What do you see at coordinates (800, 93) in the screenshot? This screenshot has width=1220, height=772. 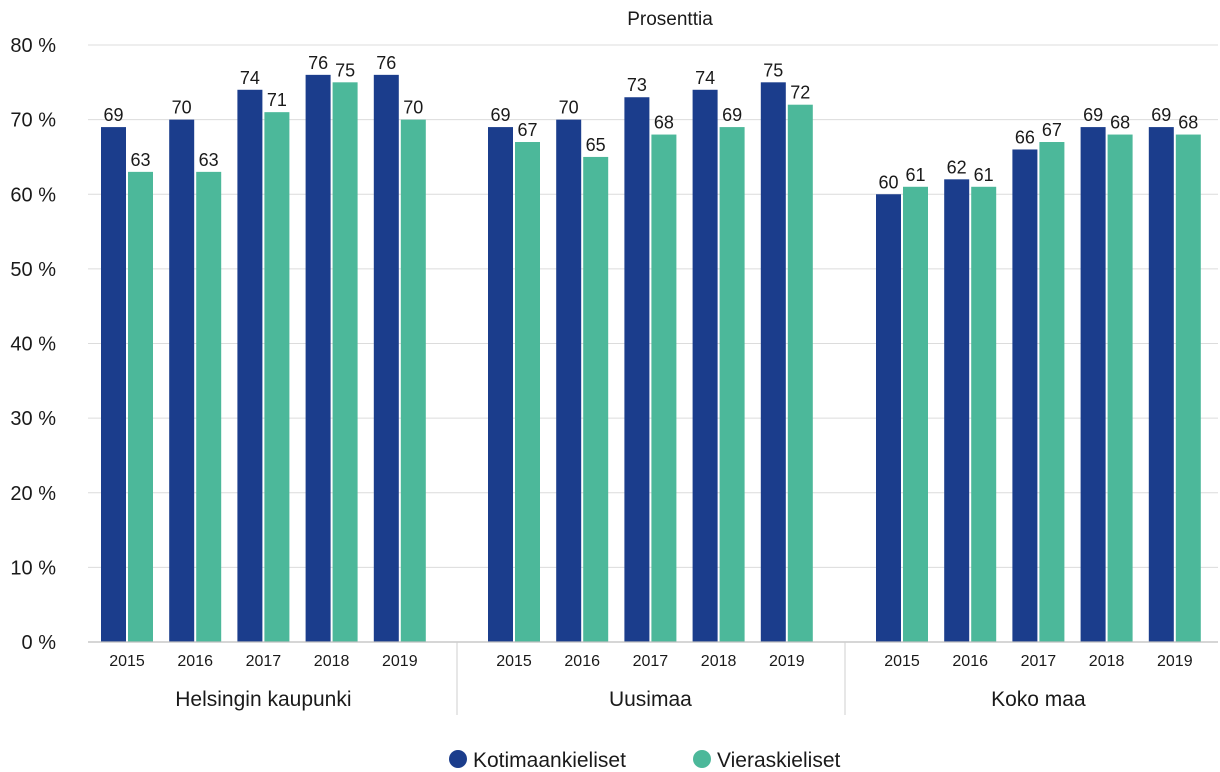 I see `bar-value-label: 72` at bounding box center [800, 93].